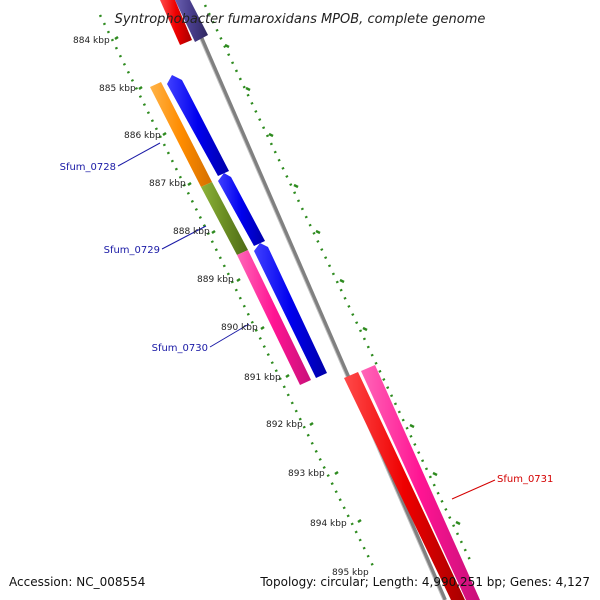  Describe the element at coordinates (180, 348) in the screenshot. I see `gene-label-sfum-0730: Sfum_0730` at that location.